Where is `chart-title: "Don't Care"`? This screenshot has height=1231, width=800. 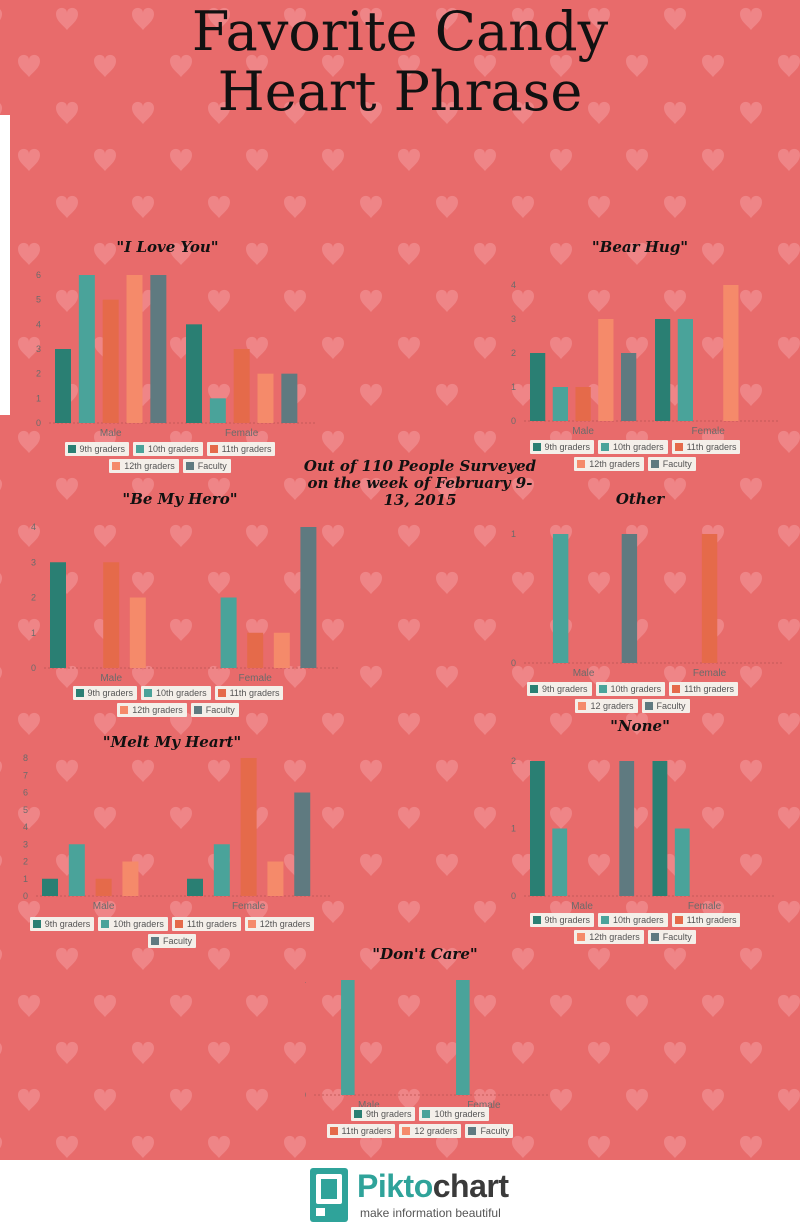 chart-title: "Don't Care" is located at coordinates (425, 954).